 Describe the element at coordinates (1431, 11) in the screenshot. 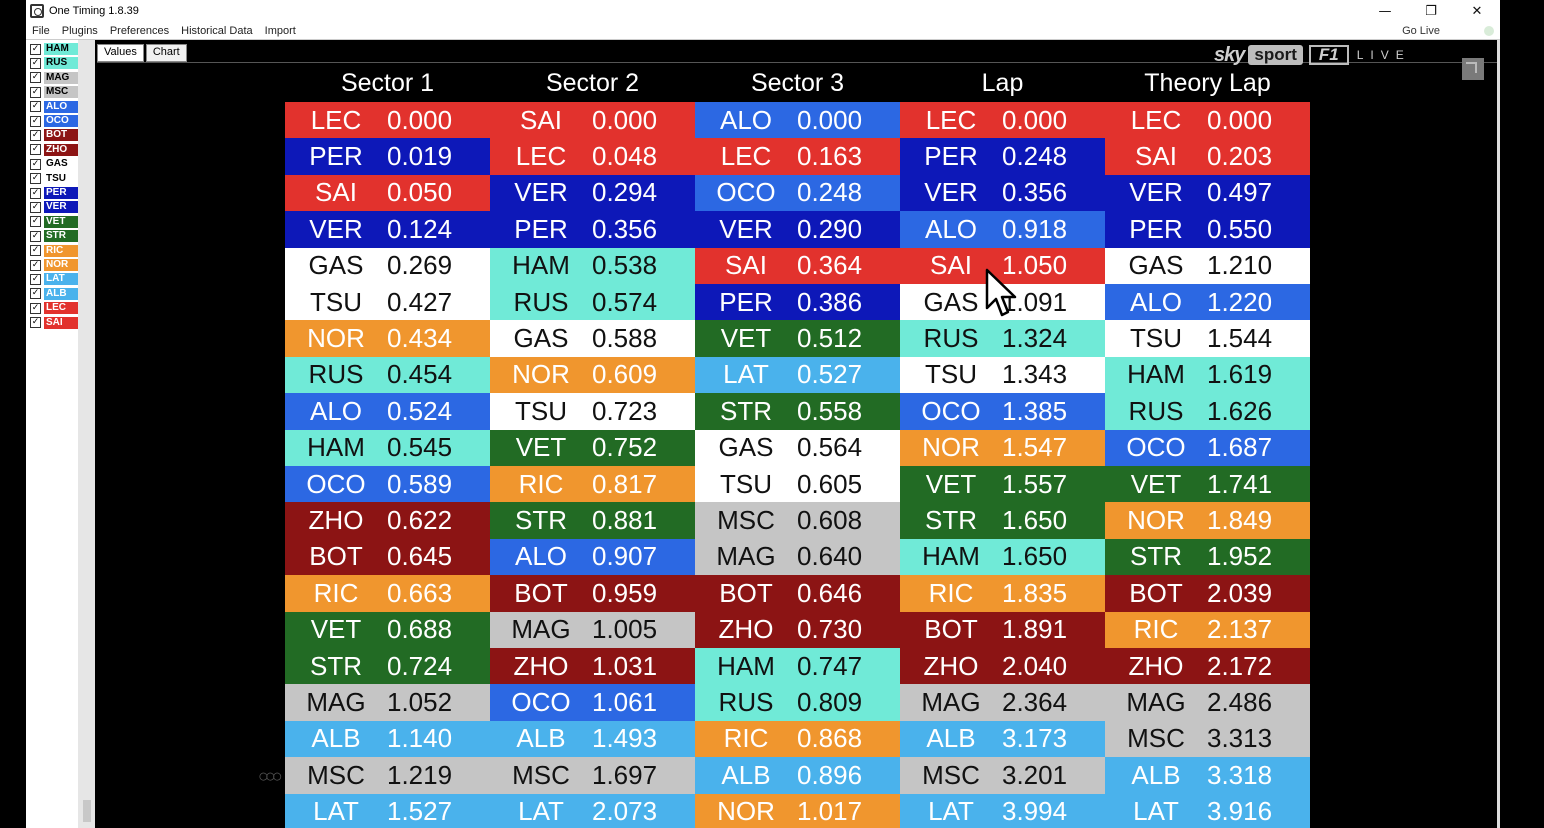

I see `restore-icon: ❐` at that location.